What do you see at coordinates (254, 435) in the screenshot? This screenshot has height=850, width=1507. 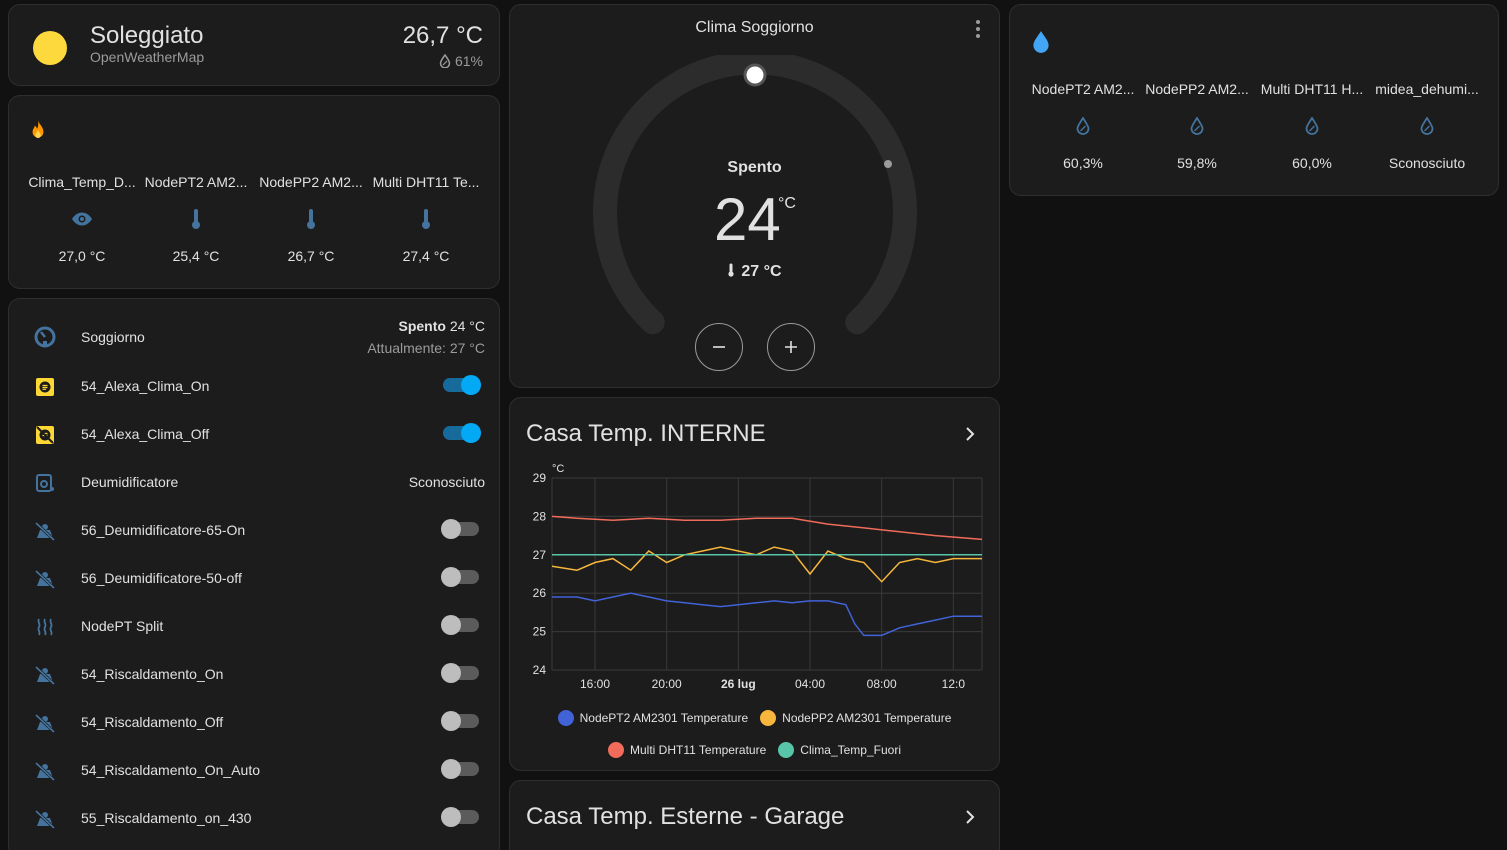 I see `entity-row-alexa-clima-off: 54_Alexa_Clima_Off` at bounding box center [254, 435].